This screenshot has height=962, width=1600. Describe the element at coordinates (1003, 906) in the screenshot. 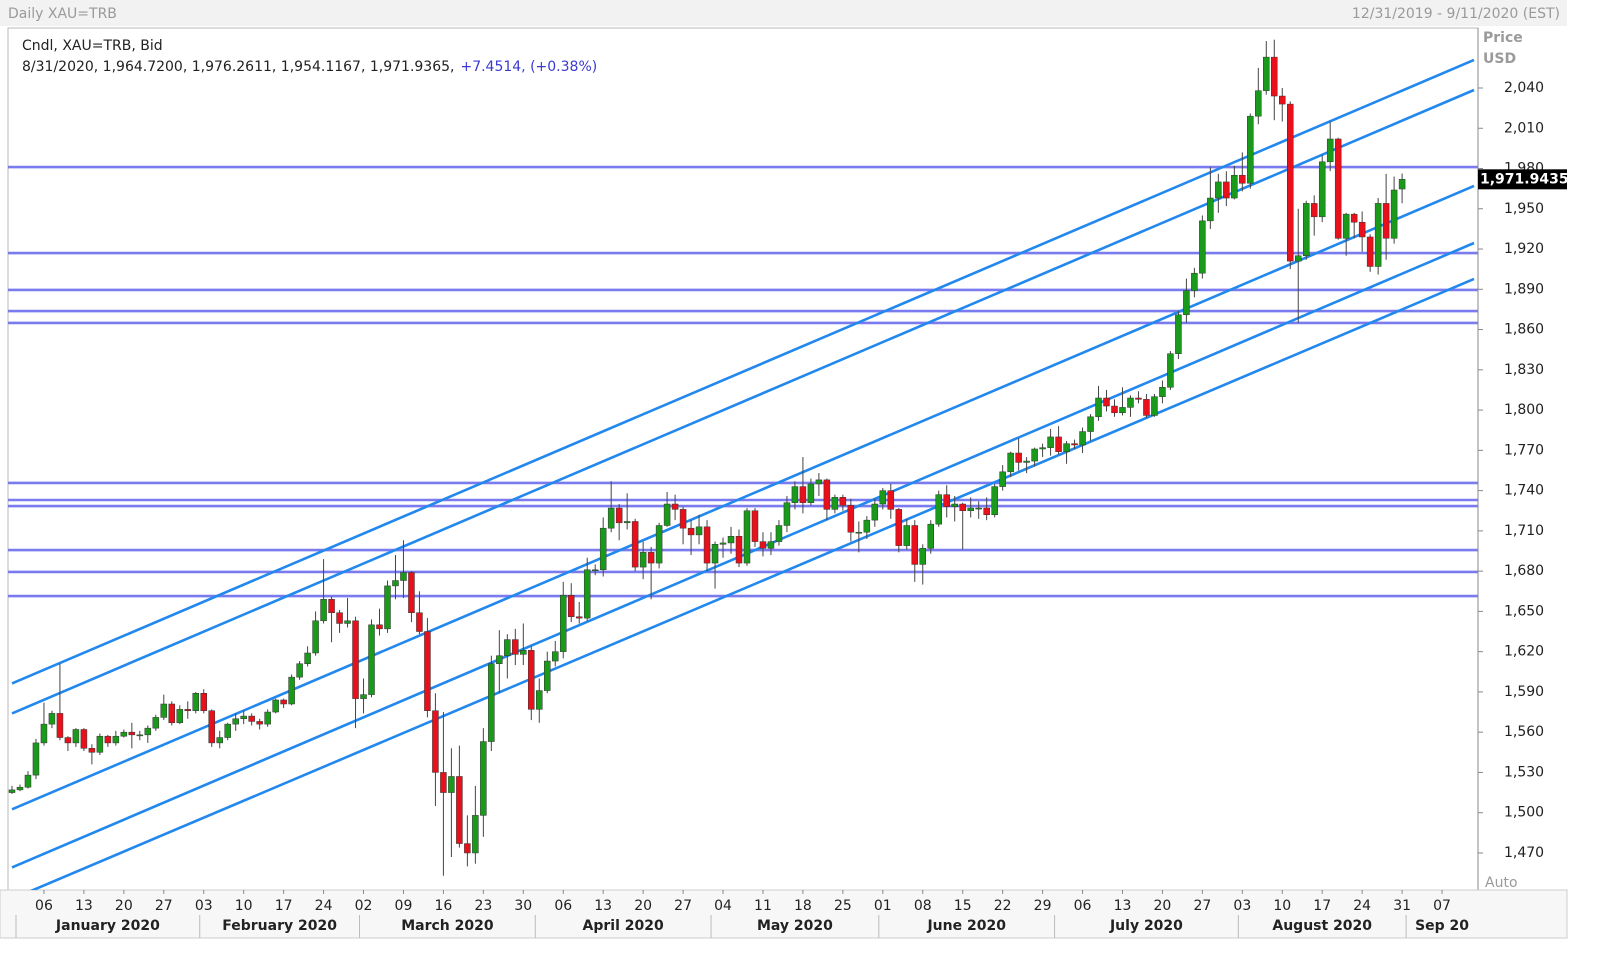

I see `x-tick-label: 22` at that location.